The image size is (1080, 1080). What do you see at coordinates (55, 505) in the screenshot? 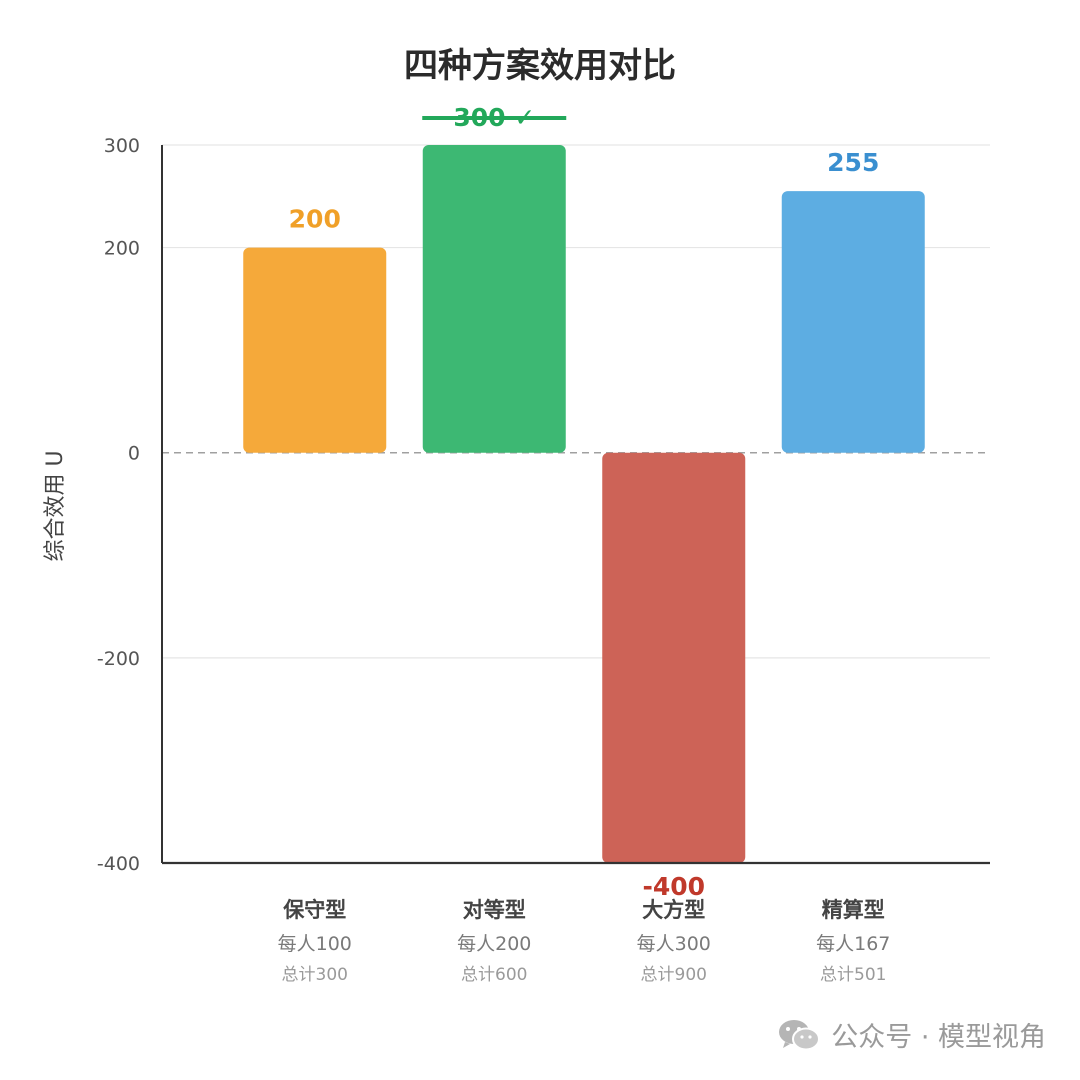
I see `y-axis-label: 综合效用 U` at bounding box center [55, 505].